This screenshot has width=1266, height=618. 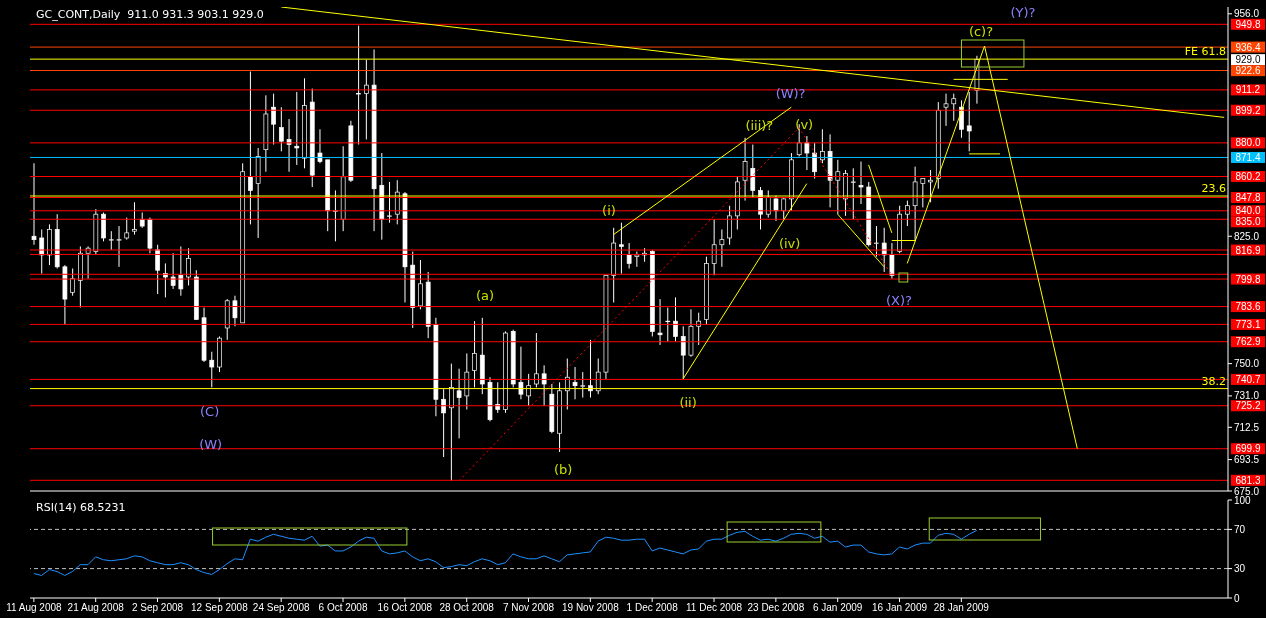 What do you see at coordinates (1247, 427) in the screenshot?
I see `y-tick-label: 712.5` at bounding box center [1247, 427].